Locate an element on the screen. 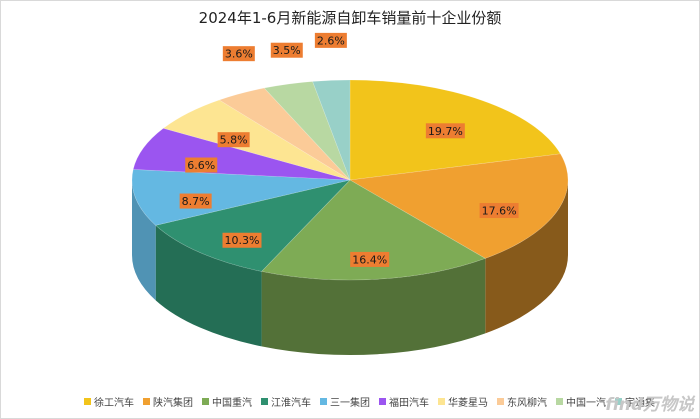 The image size is (700, 419). data-label-text: 3.6% is located at coordinates (239, 54).